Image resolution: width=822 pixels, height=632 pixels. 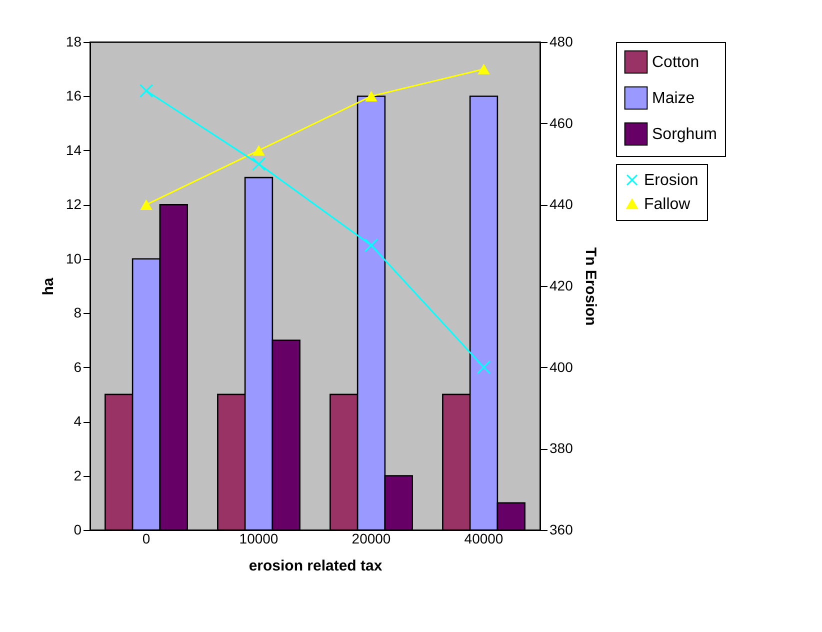 I want to click on legend-label: Cotton, so click(x=676, y=62).